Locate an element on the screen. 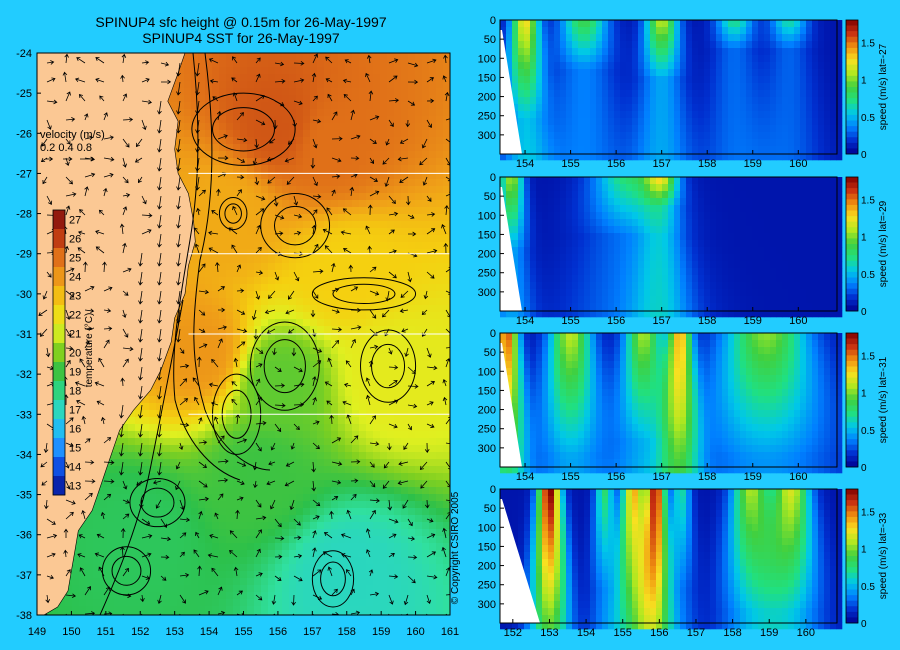 This screenshot has height=650, width=900. section-y-tick-label: 300 is located at coordinates (487, 449).